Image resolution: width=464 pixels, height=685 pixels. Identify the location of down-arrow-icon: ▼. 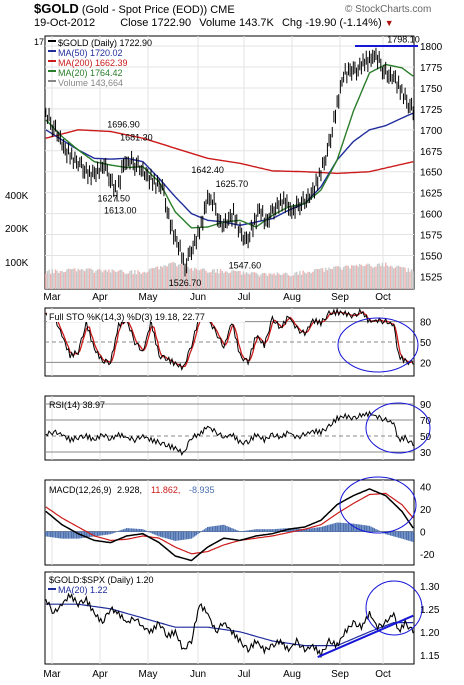
(389, 23).